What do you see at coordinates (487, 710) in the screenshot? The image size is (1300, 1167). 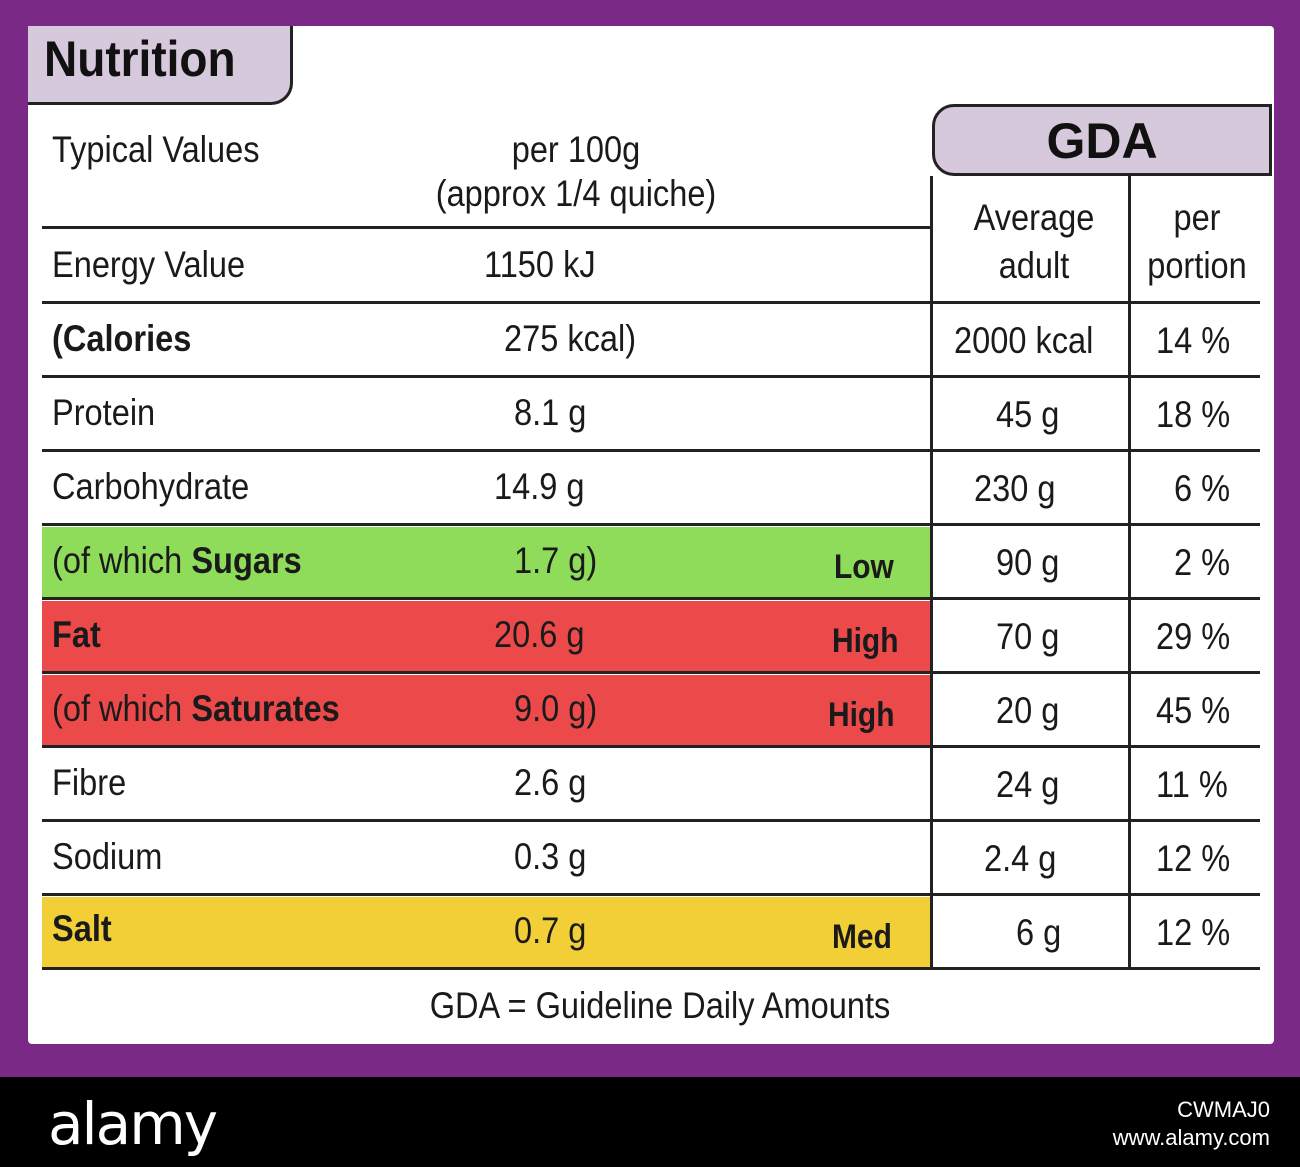 I see `saturates-band-high` at bounding box center [487, 710].